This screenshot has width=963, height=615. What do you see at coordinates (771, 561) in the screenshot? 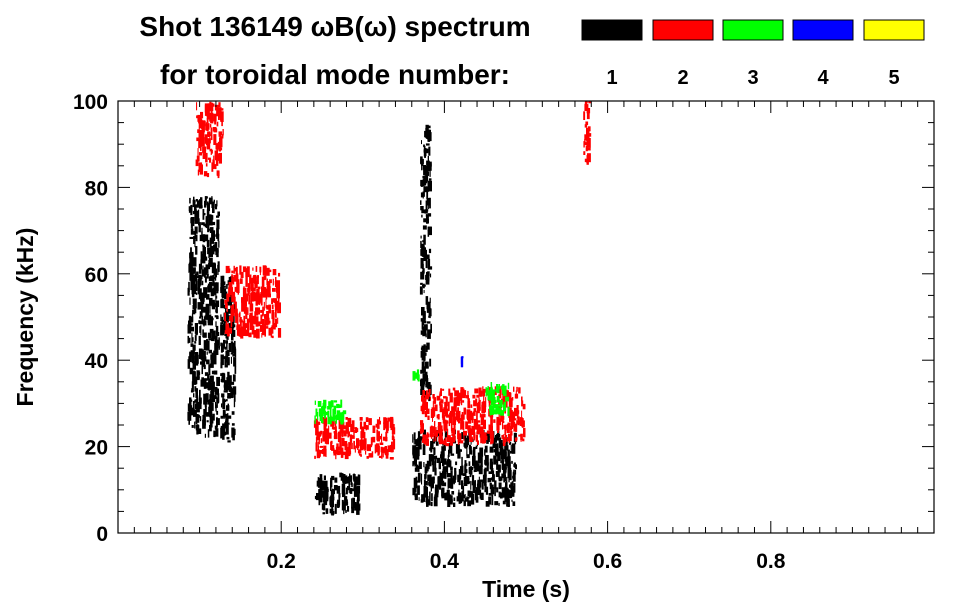
I see `x-tick-label: 0.8` at bounding box center [771, 561].